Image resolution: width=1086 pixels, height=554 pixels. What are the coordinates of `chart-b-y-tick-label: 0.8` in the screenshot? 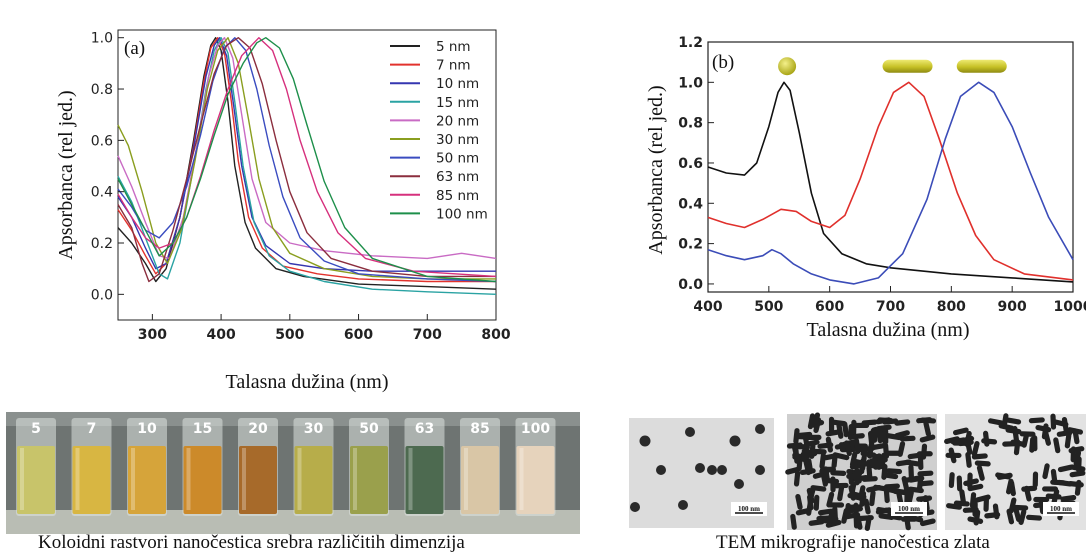 It's located at (690, 124).